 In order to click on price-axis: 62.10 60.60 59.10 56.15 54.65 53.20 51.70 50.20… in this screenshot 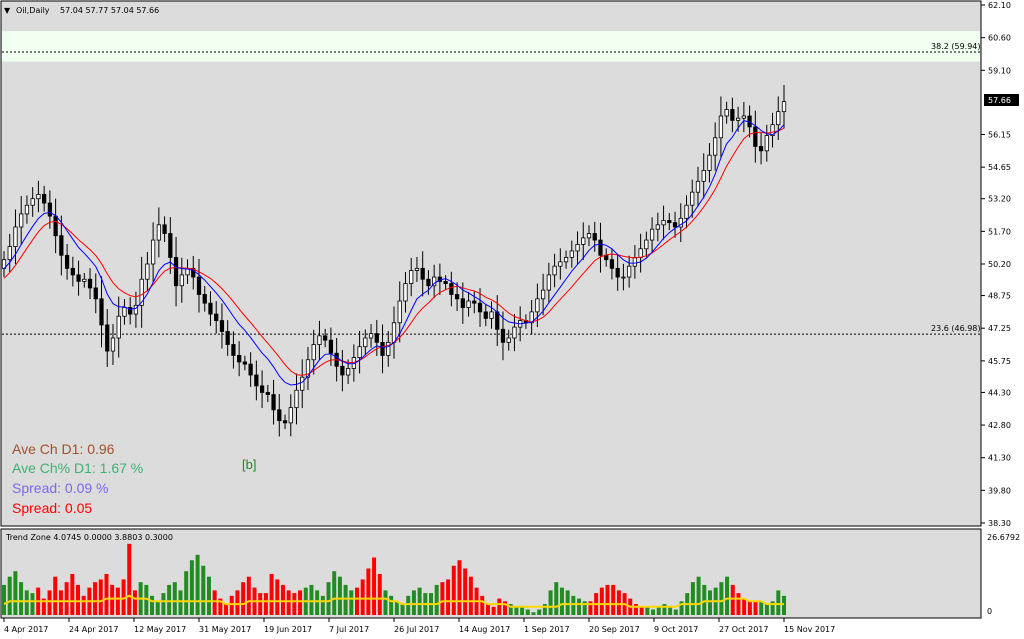, I will do `click(996, 264)`.